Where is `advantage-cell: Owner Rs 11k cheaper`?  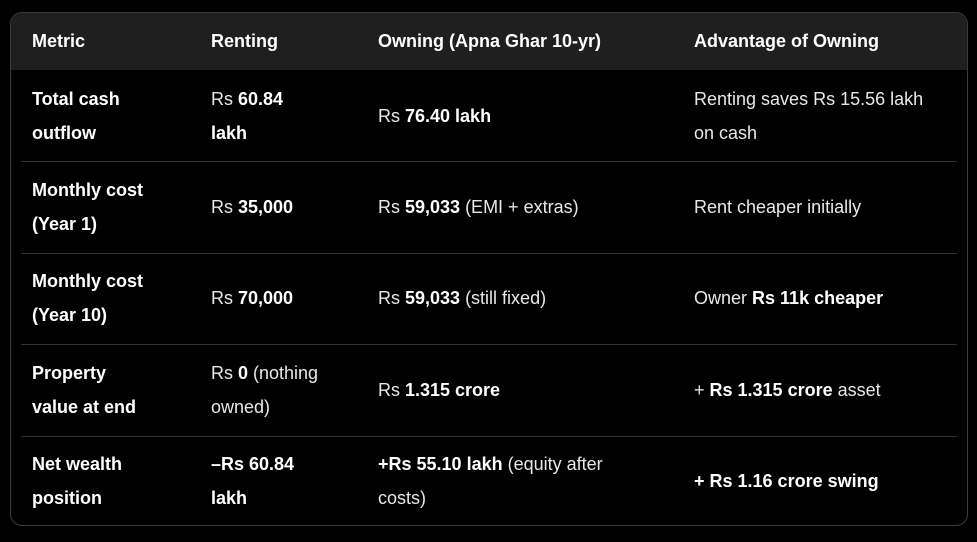
advantage-cell: Owner Rs 11k cheaper is located at coordinates (789, 298).